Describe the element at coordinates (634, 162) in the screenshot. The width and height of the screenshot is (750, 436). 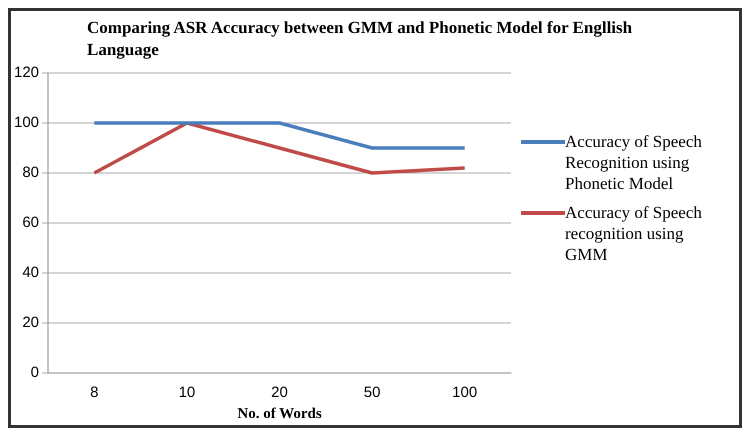
I see `legend-label: Accuracy of Speech Recognition using Phonetic Model` at that location.